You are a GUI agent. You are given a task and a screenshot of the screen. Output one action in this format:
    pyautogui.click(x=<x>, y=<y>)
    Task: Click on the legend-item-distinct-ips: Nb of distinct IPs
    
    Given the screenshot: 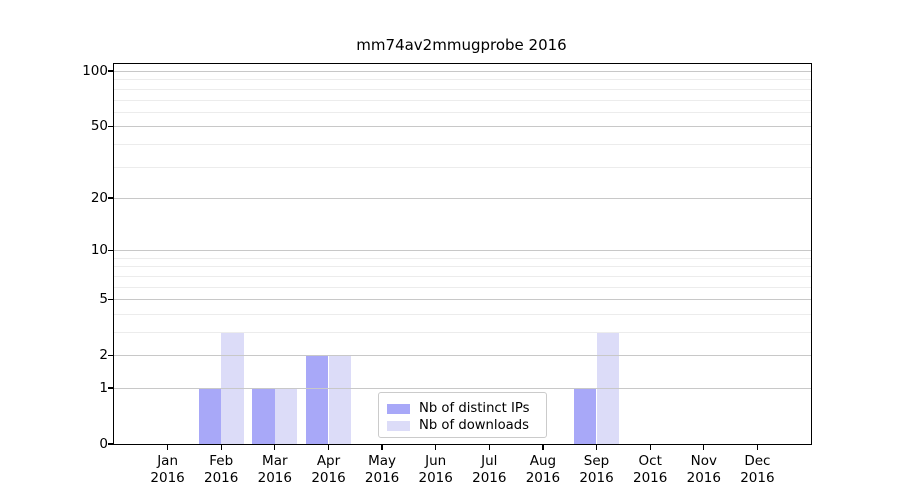 What is the action you would take?
    pyautogui.click(x=466, y=408)
    